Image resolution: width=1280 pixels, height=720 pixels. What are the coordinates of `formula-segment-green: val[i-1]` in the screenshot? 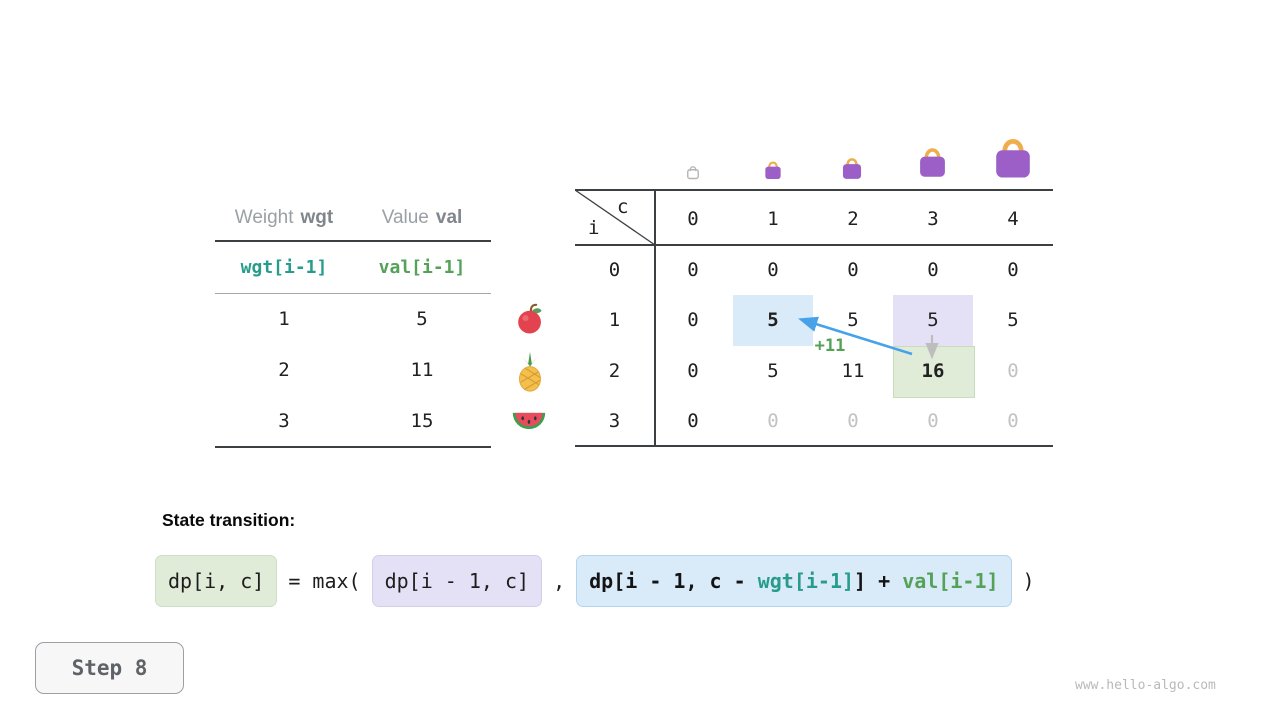 It's located at (950, 581).